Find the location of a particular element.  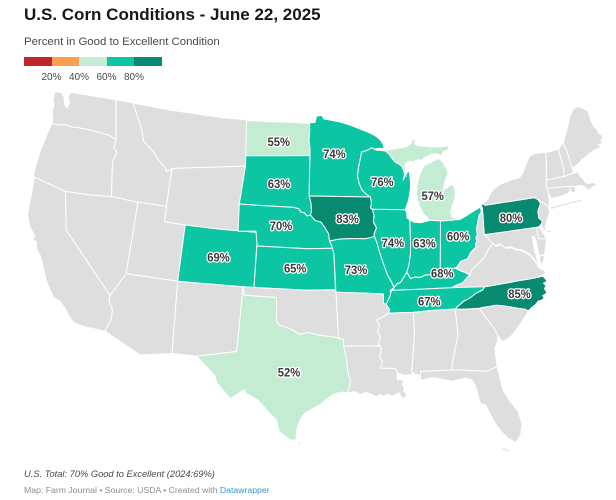

svg-text: 70% is located at coordinates (281, 226).